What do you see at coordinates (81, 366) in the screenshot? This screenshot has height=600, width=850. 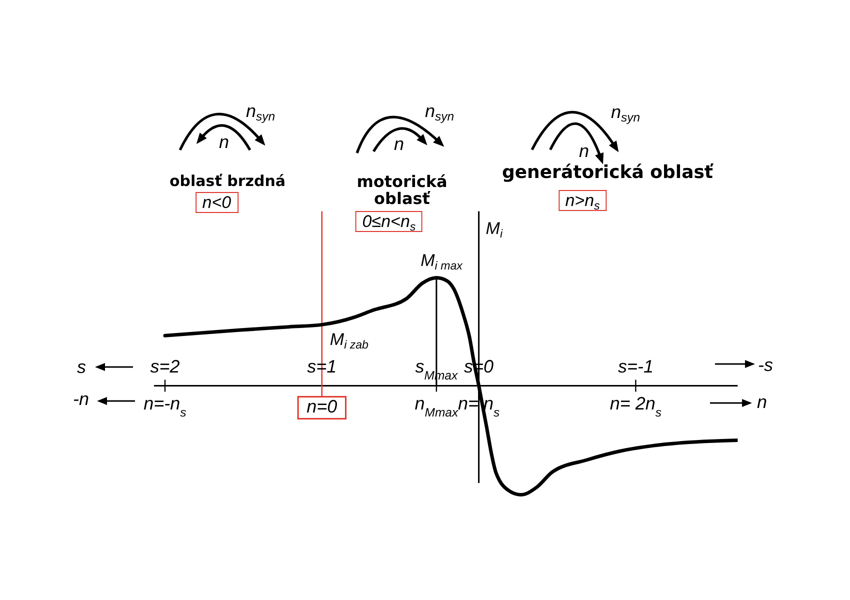 I see `text: s` at bounding box center [81, 366].